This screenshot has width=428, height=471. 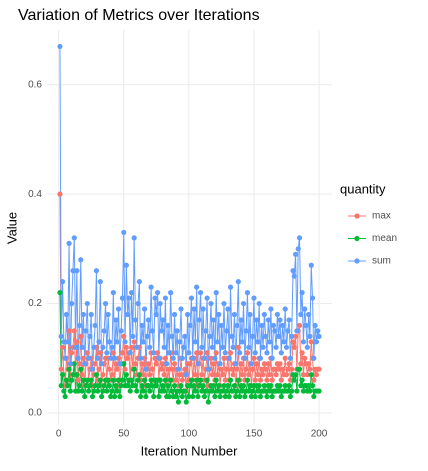 What do you see at coordinates (381, 261) in the screenshot?
I see `legend-label: sum` at bounding box center [381, 261].